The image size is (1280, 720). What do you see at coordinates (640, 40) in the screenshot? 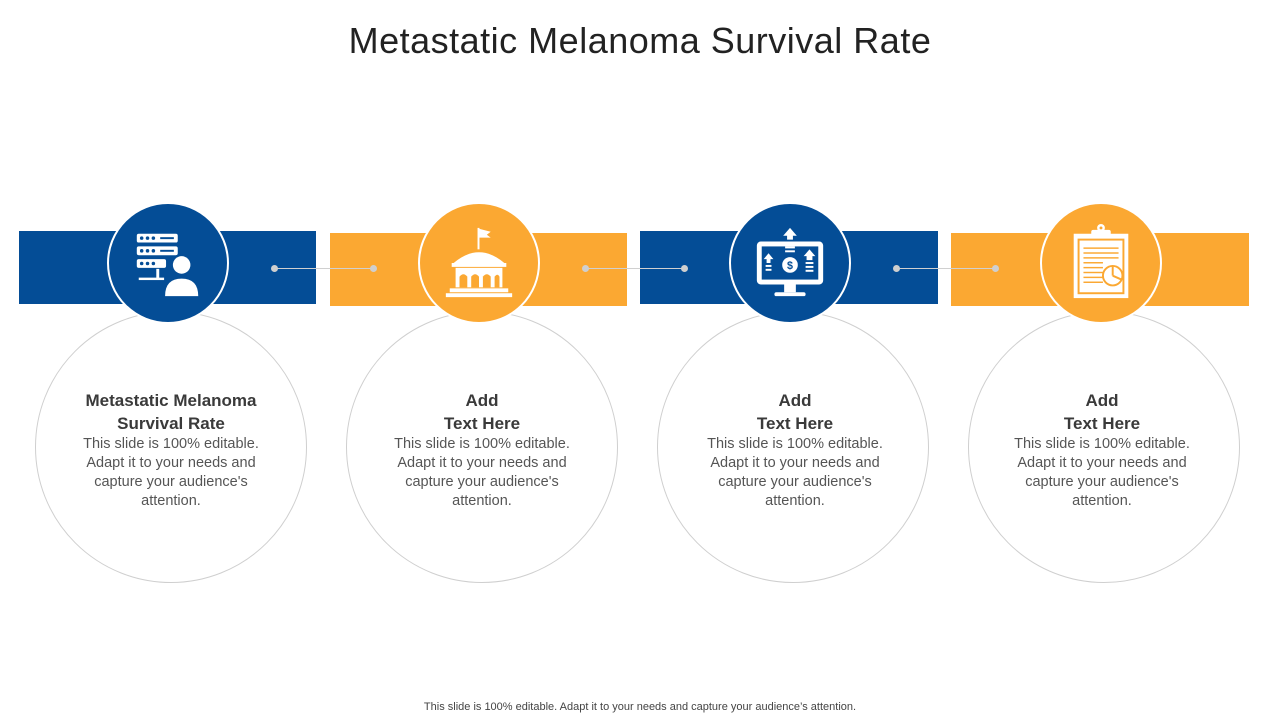
I see `slide-title: Metastatic Melanoma Survival Rate` at bounding box center [640, 40].